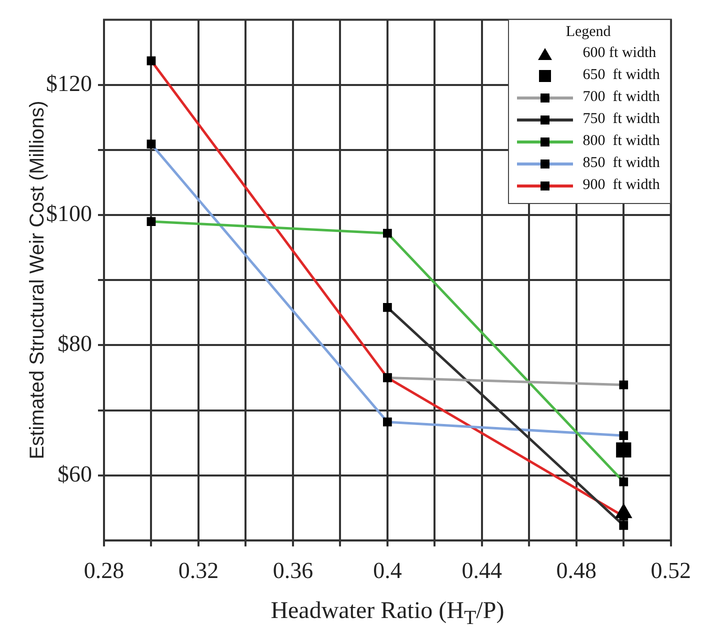  I want to click on y-tick-label: $120, so click(69, 83).